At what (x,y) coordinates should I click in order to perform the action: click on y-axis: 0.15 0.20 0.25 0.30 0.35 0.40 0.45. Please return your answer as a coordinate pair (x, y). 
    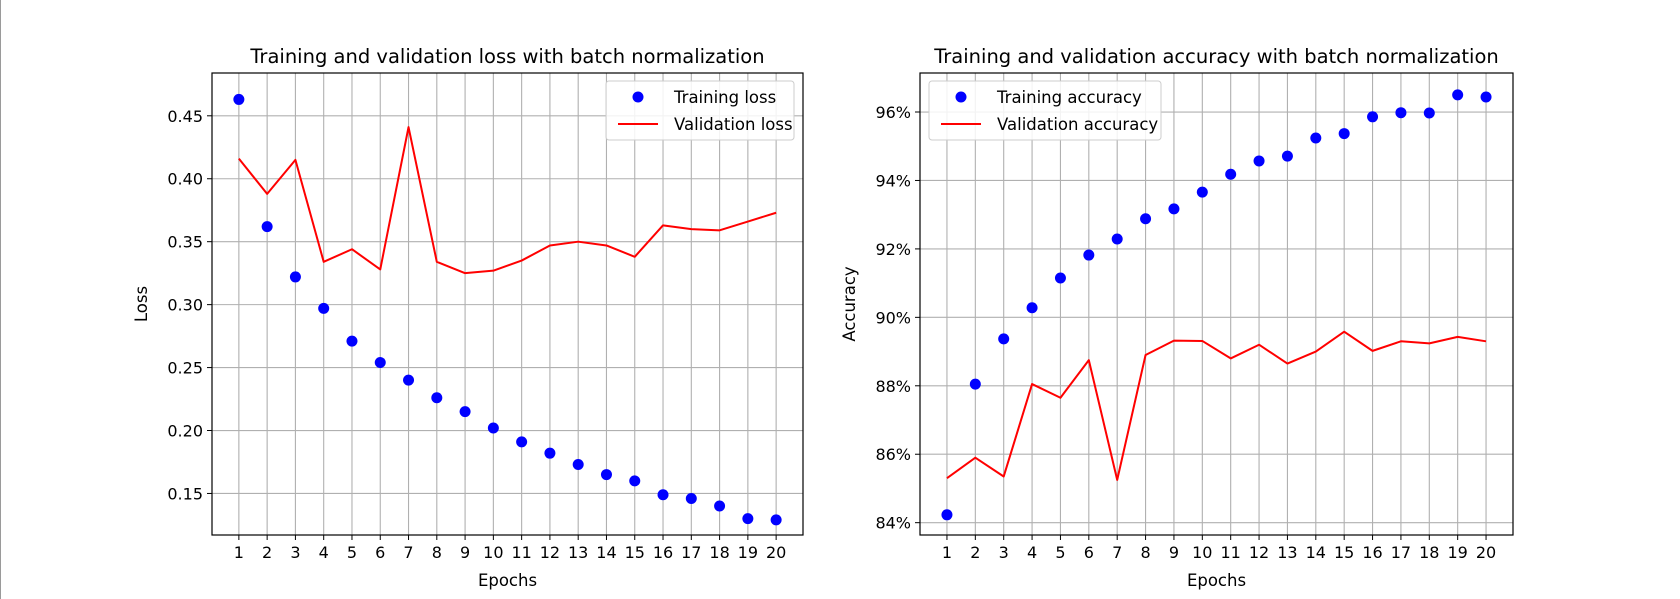
    Looking at the image, I should click on (189, 305).